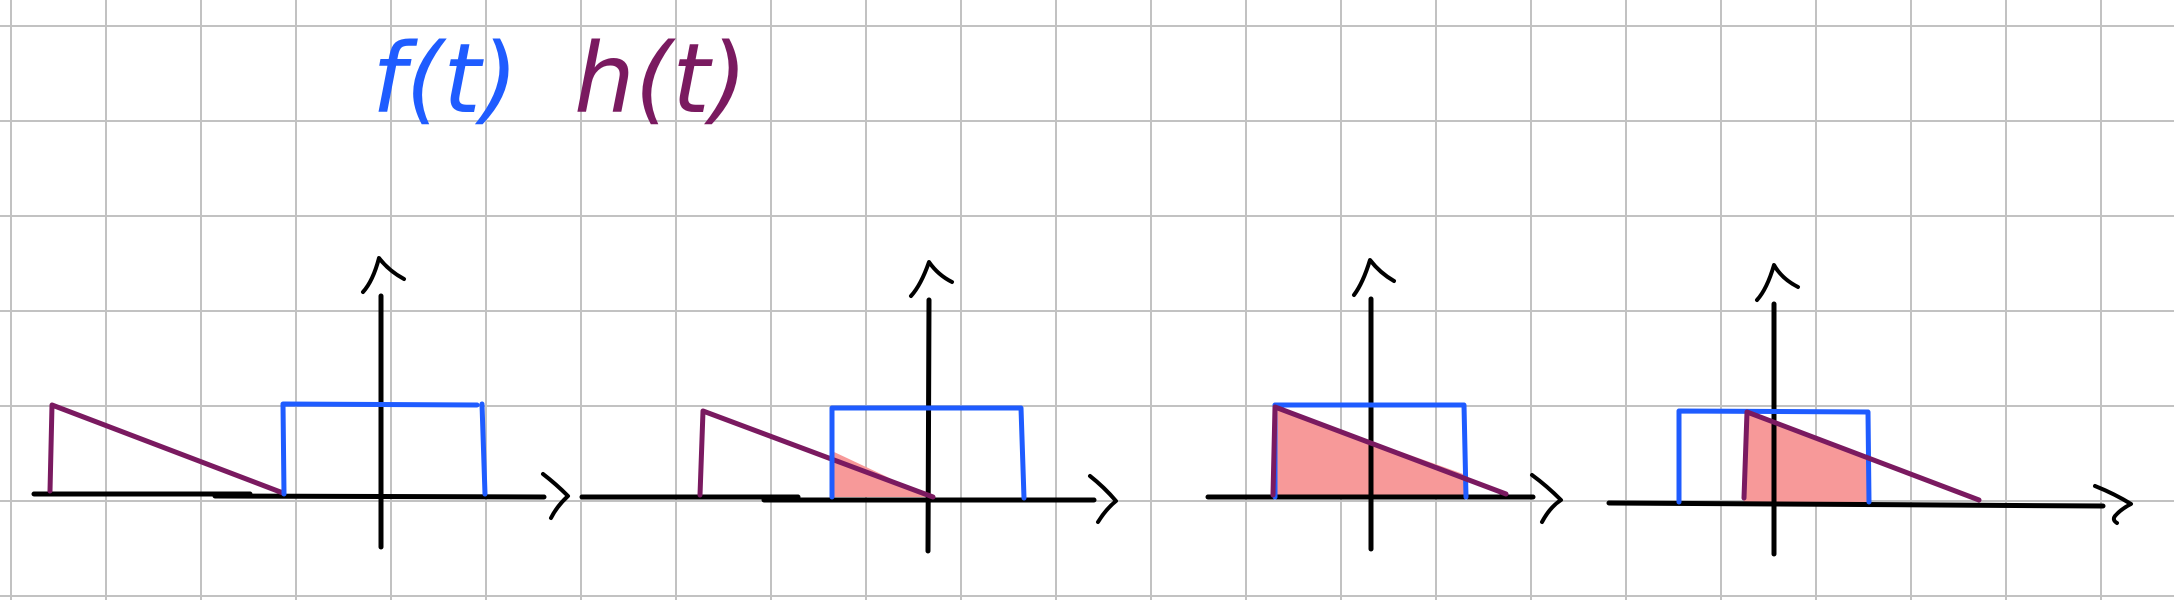 This screenshot has height=600, width=2174. What do you see at coordinates (1806, 457) in the screenshot?
I see `panel-4-overlap-area` at bounding box center [1806, 457].